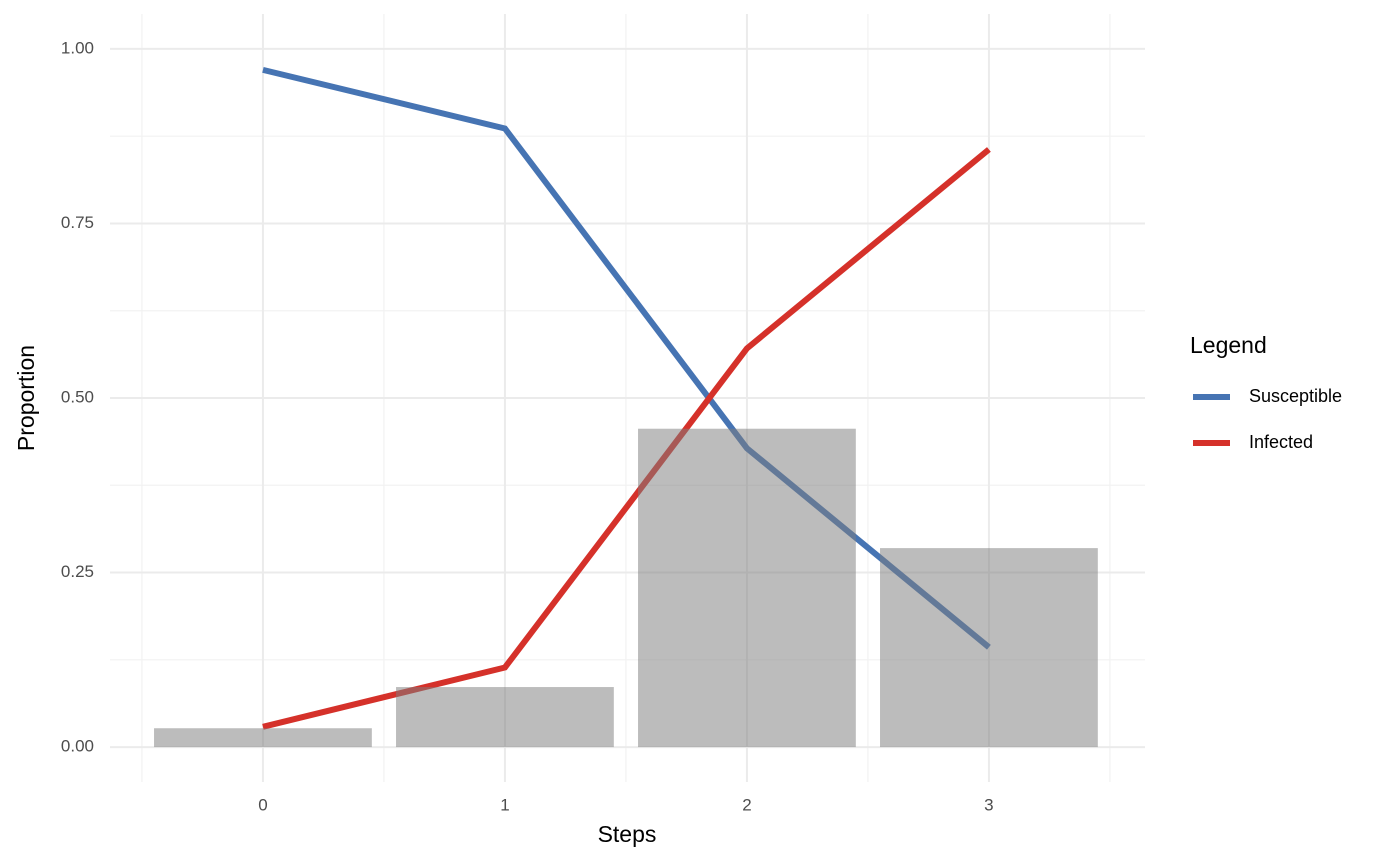 The width and height of the screenshot is (1400, 866). Describe the element at coordinates (1295, 396) in the screenshot. I see `legend-label: Susceptible` at that location.